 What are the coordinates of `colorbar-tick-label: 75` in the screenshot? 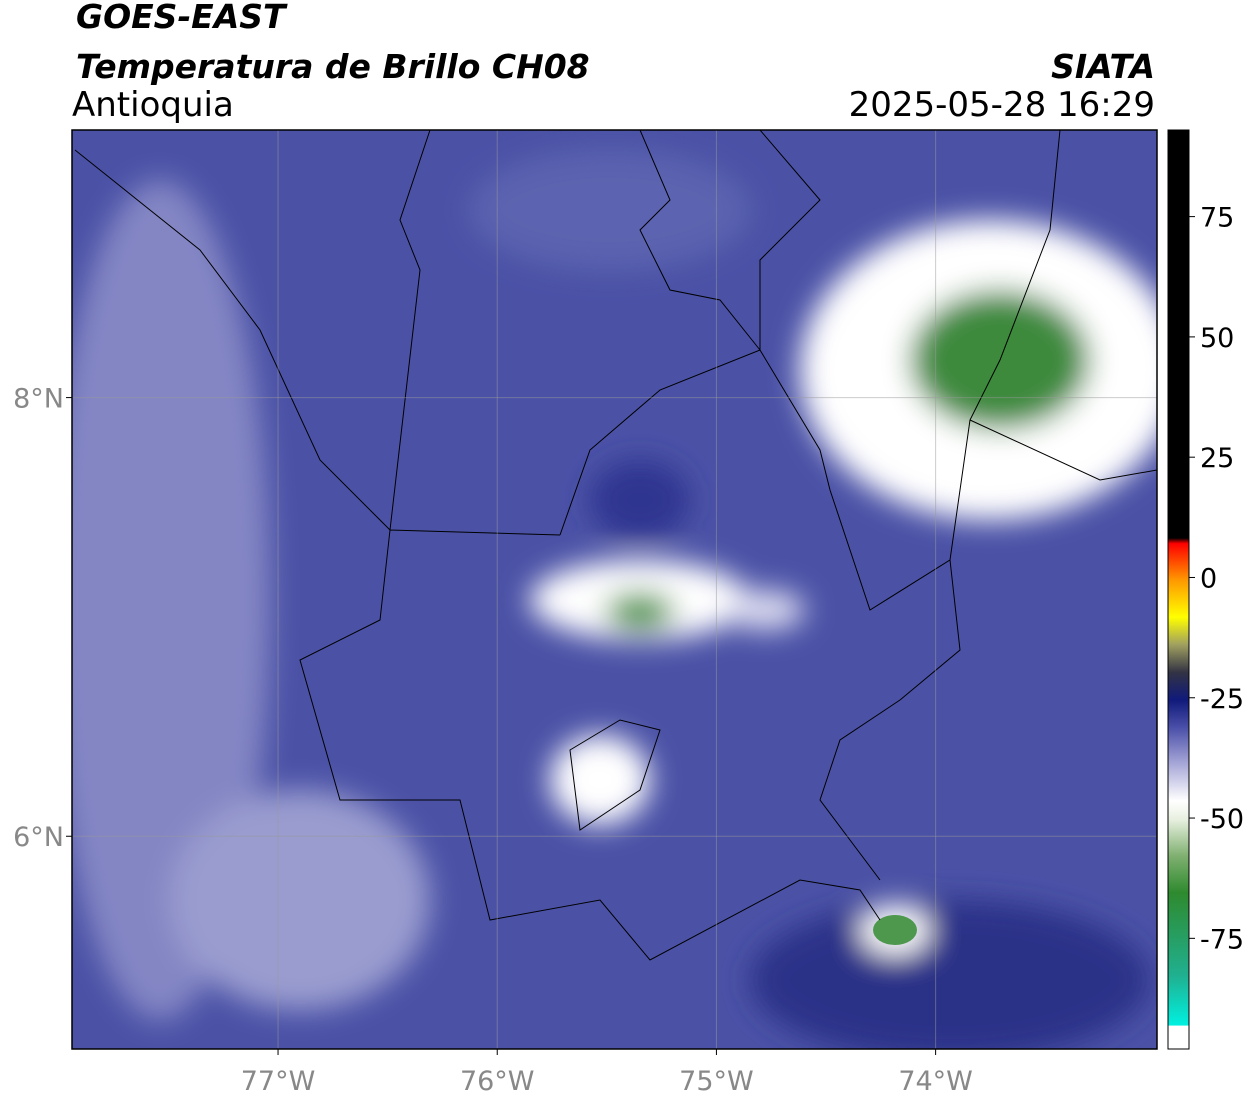 It's located at (1217, 218).